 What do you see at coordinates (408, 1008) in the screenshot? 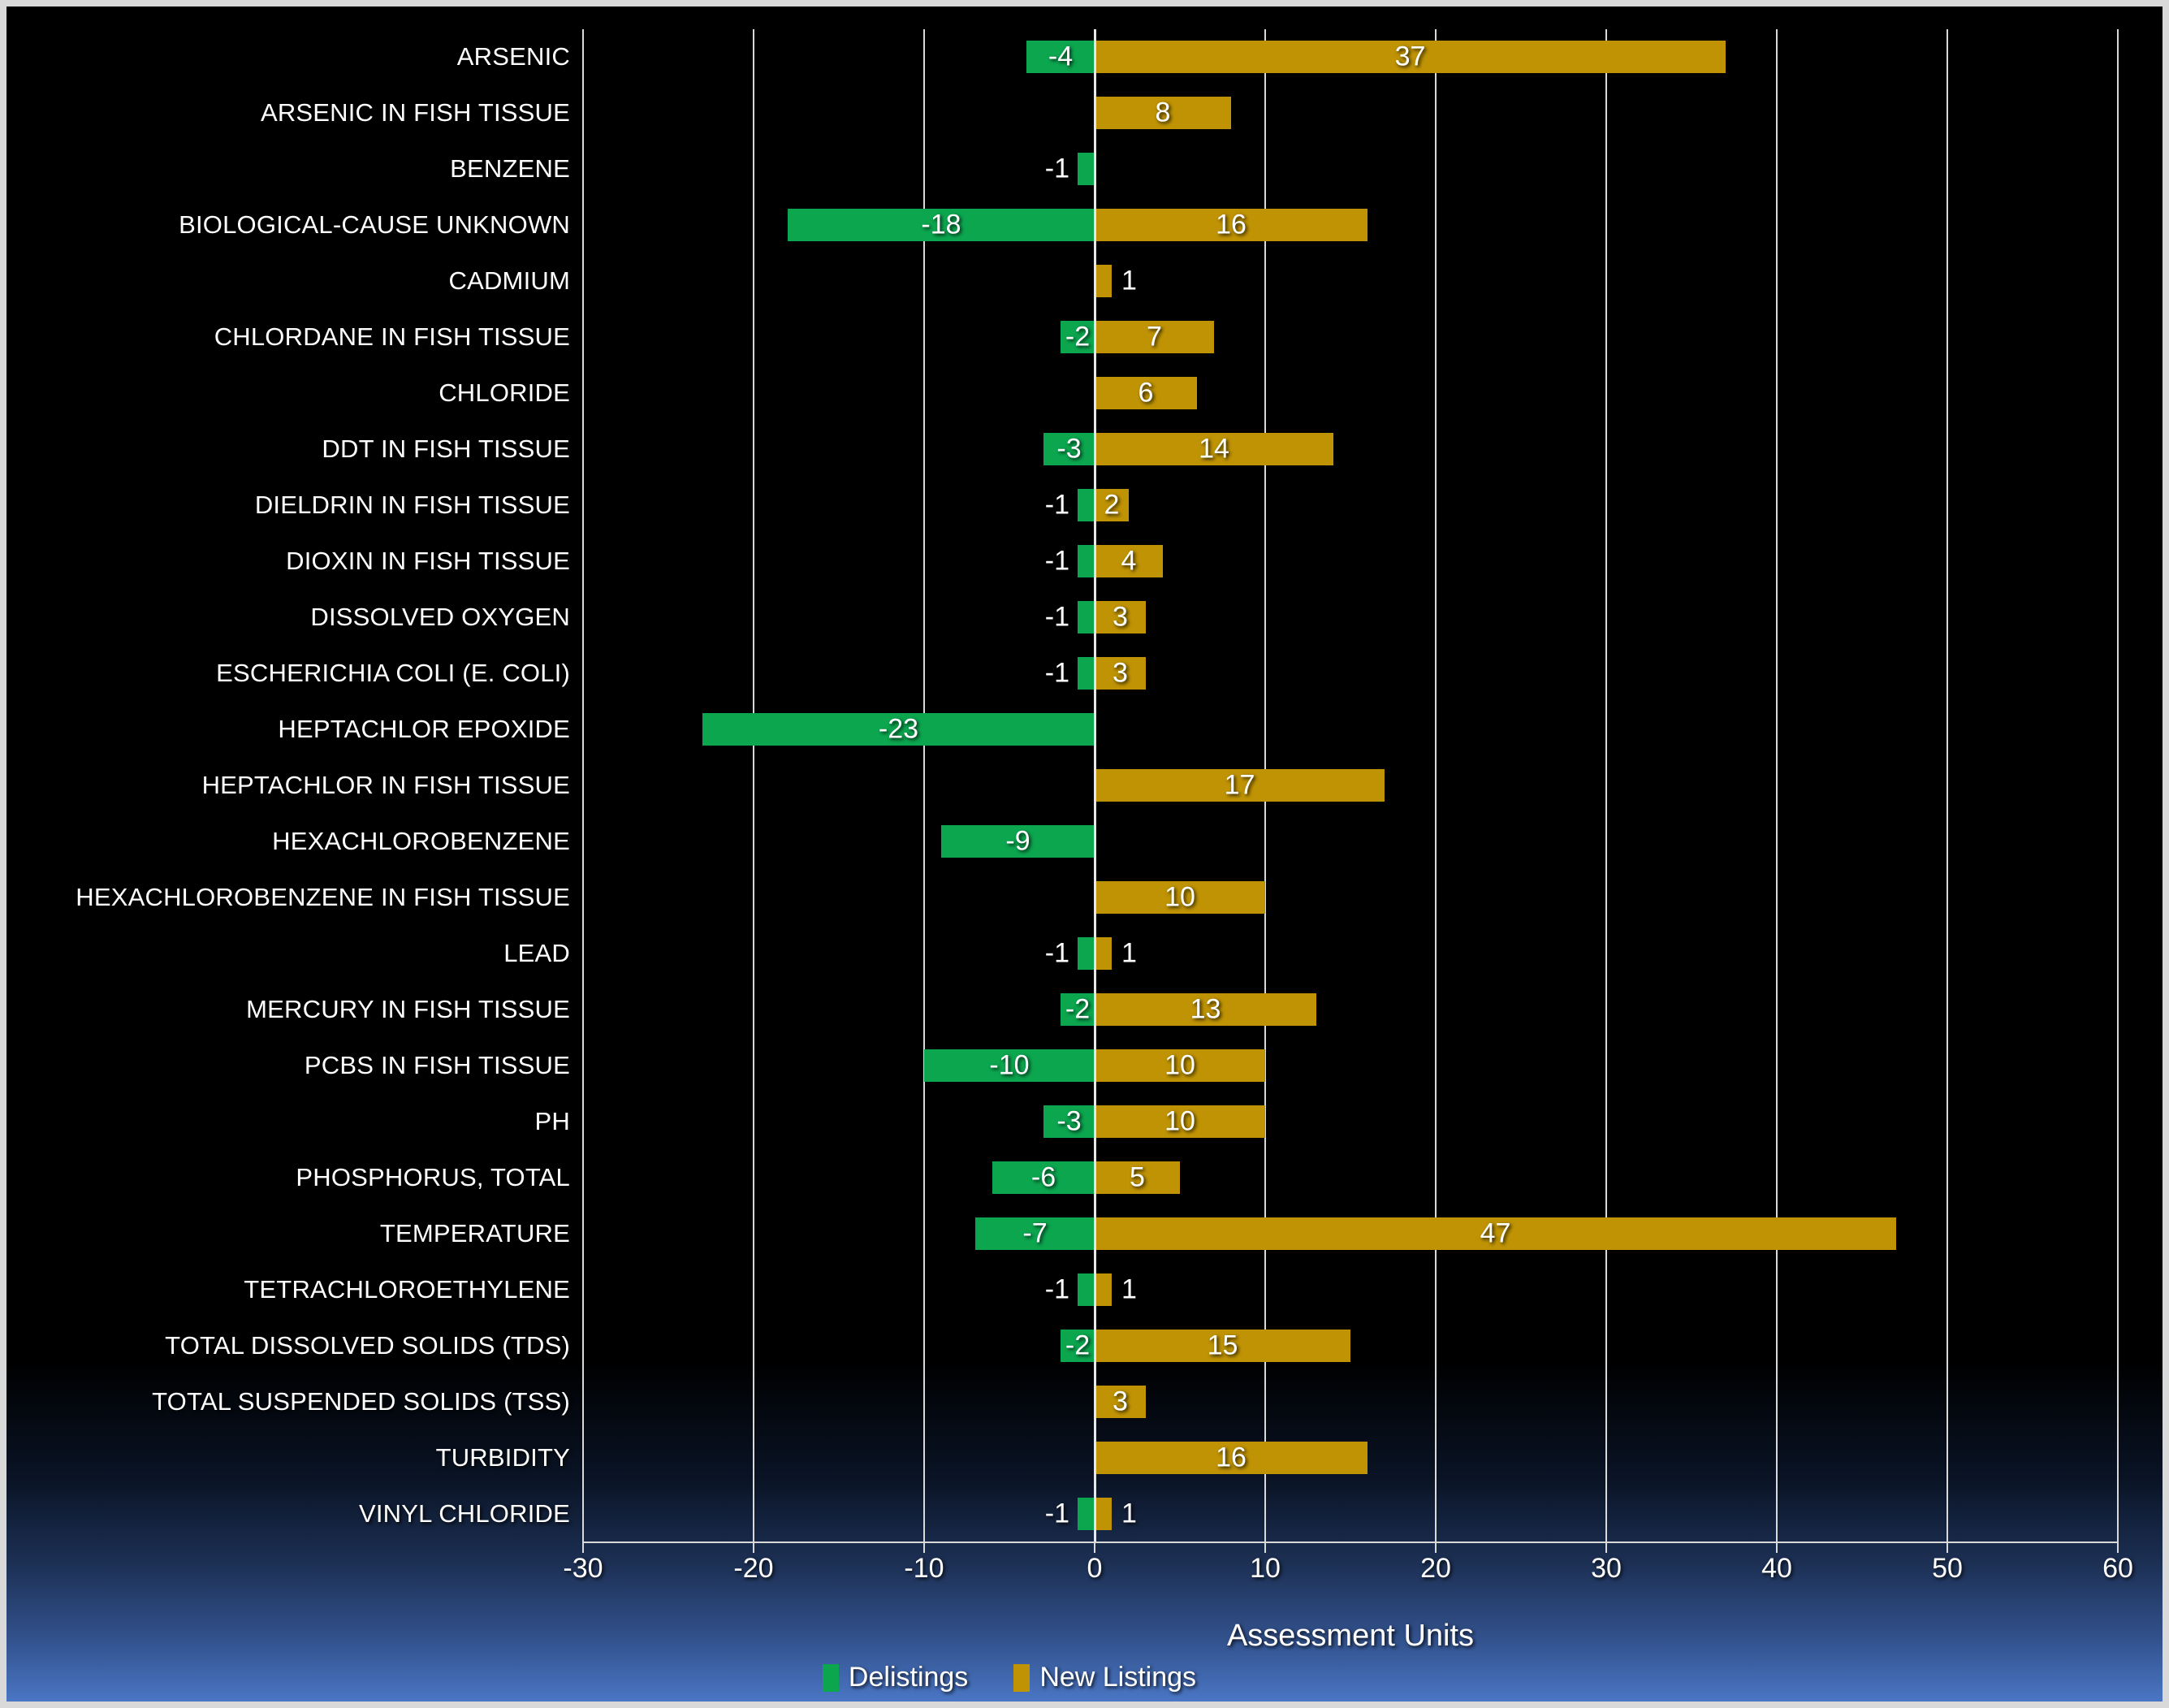
I see `category-label: MERCURY IN FISH TISSUE` at bounding box center [408, 1008].